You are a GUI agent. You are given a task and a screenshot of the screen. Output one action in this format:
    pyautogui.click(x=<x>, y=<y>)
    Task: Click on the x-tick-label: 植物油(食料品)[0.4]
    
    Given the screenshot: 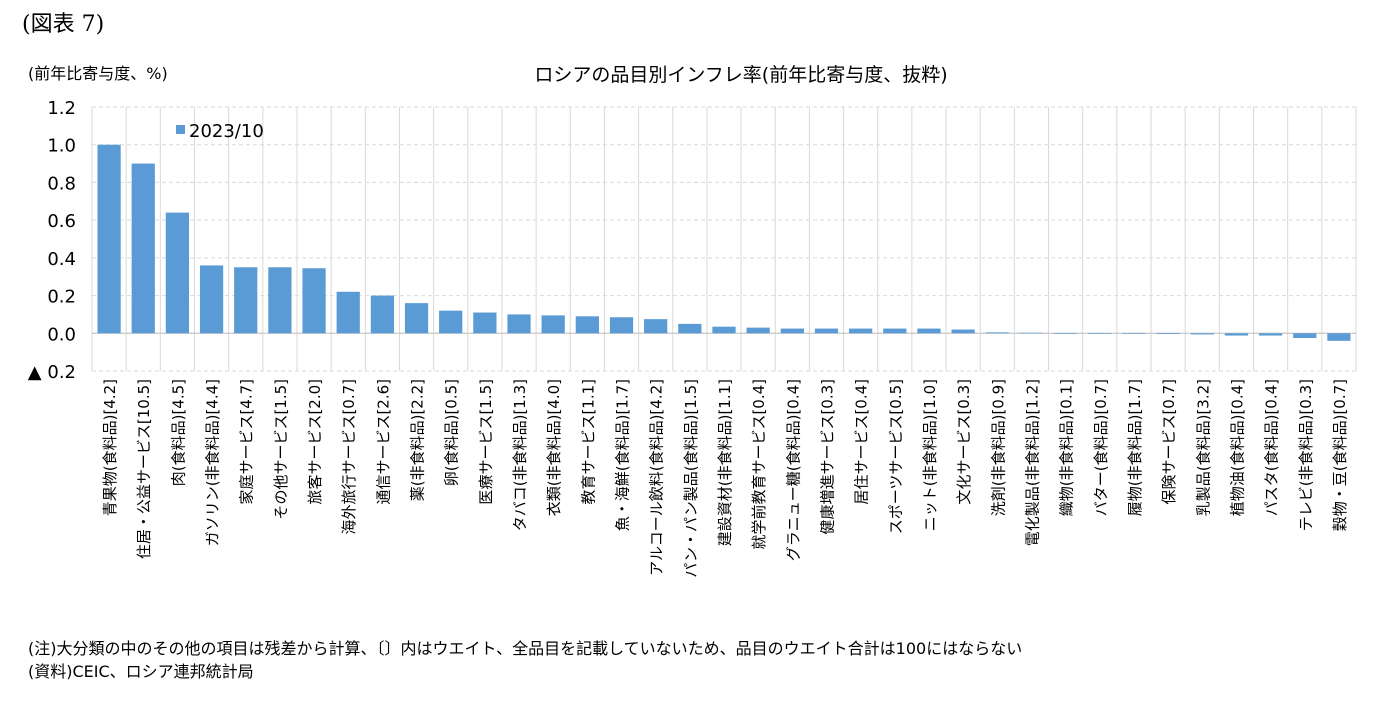 What is the action you would take?
    pyautogui.click(x=1237, y=447)
    